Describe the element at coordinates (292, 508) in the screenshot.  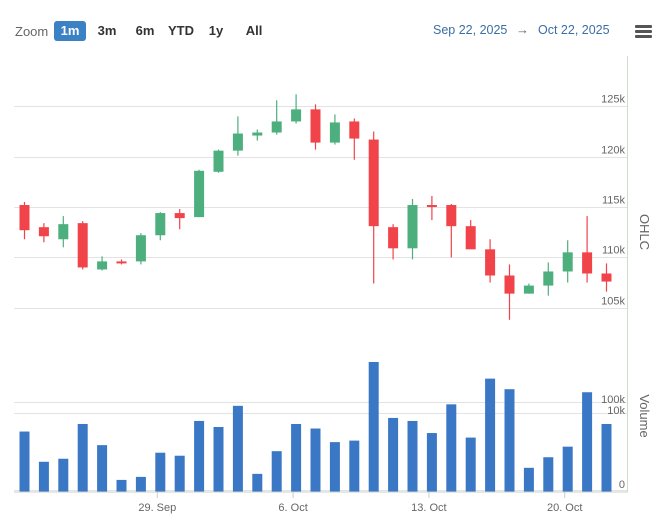
I see `x-tick-label: 6. Oct` at that location.